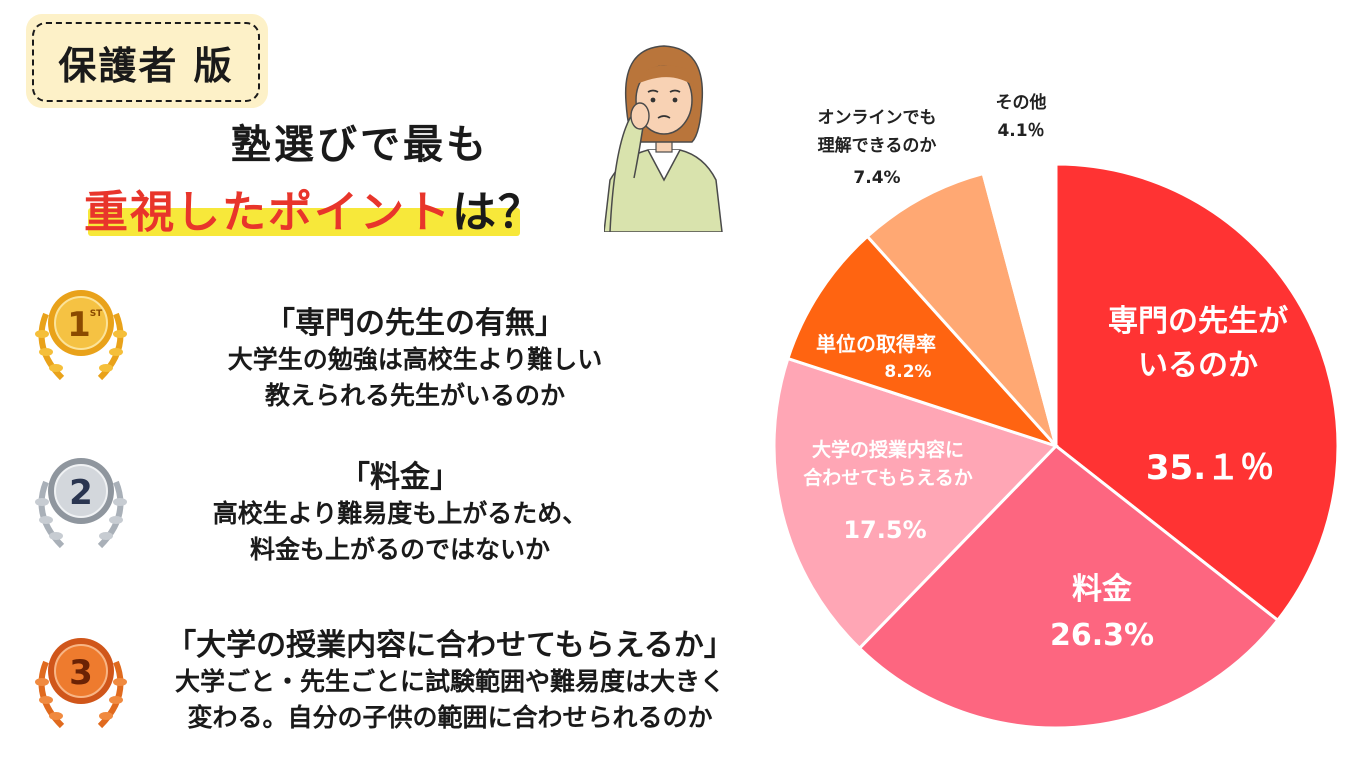  I want to click on slice-value-senmon: 35.１％, so click(1210, 468).